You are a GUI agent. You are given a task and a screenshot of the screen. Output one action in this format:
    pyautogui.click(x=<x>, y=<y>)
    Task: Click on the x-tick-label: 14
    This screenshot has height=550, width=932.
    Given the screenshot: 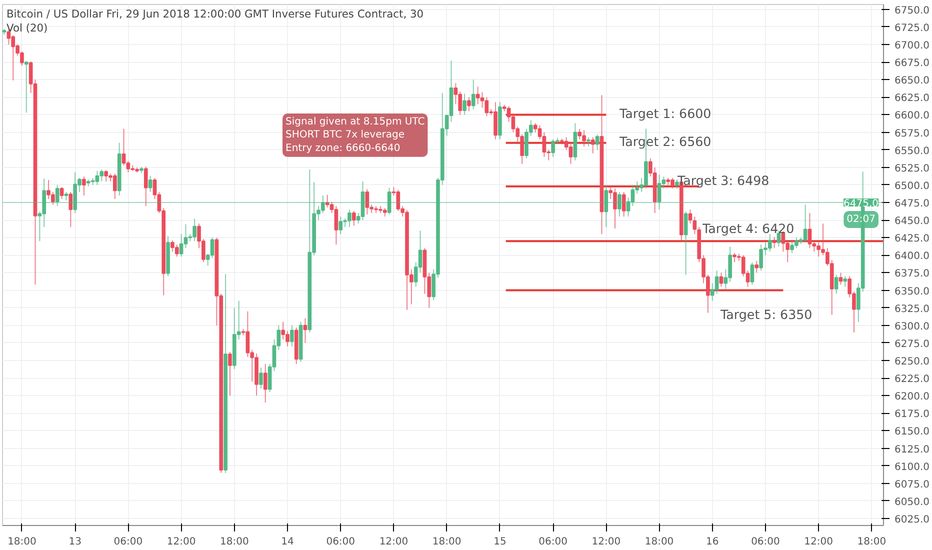 What is the action you would take?
    pyautogui.click(x=287, y=542)
    